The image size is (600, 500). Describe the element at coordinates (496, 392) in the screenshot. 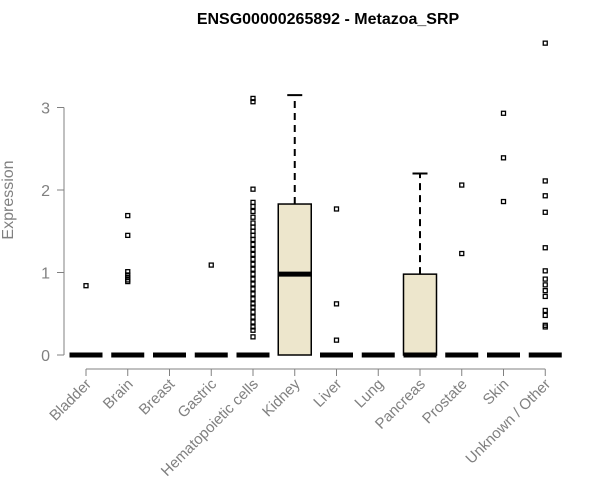

I see `x-tick-label: Skin` at that location.